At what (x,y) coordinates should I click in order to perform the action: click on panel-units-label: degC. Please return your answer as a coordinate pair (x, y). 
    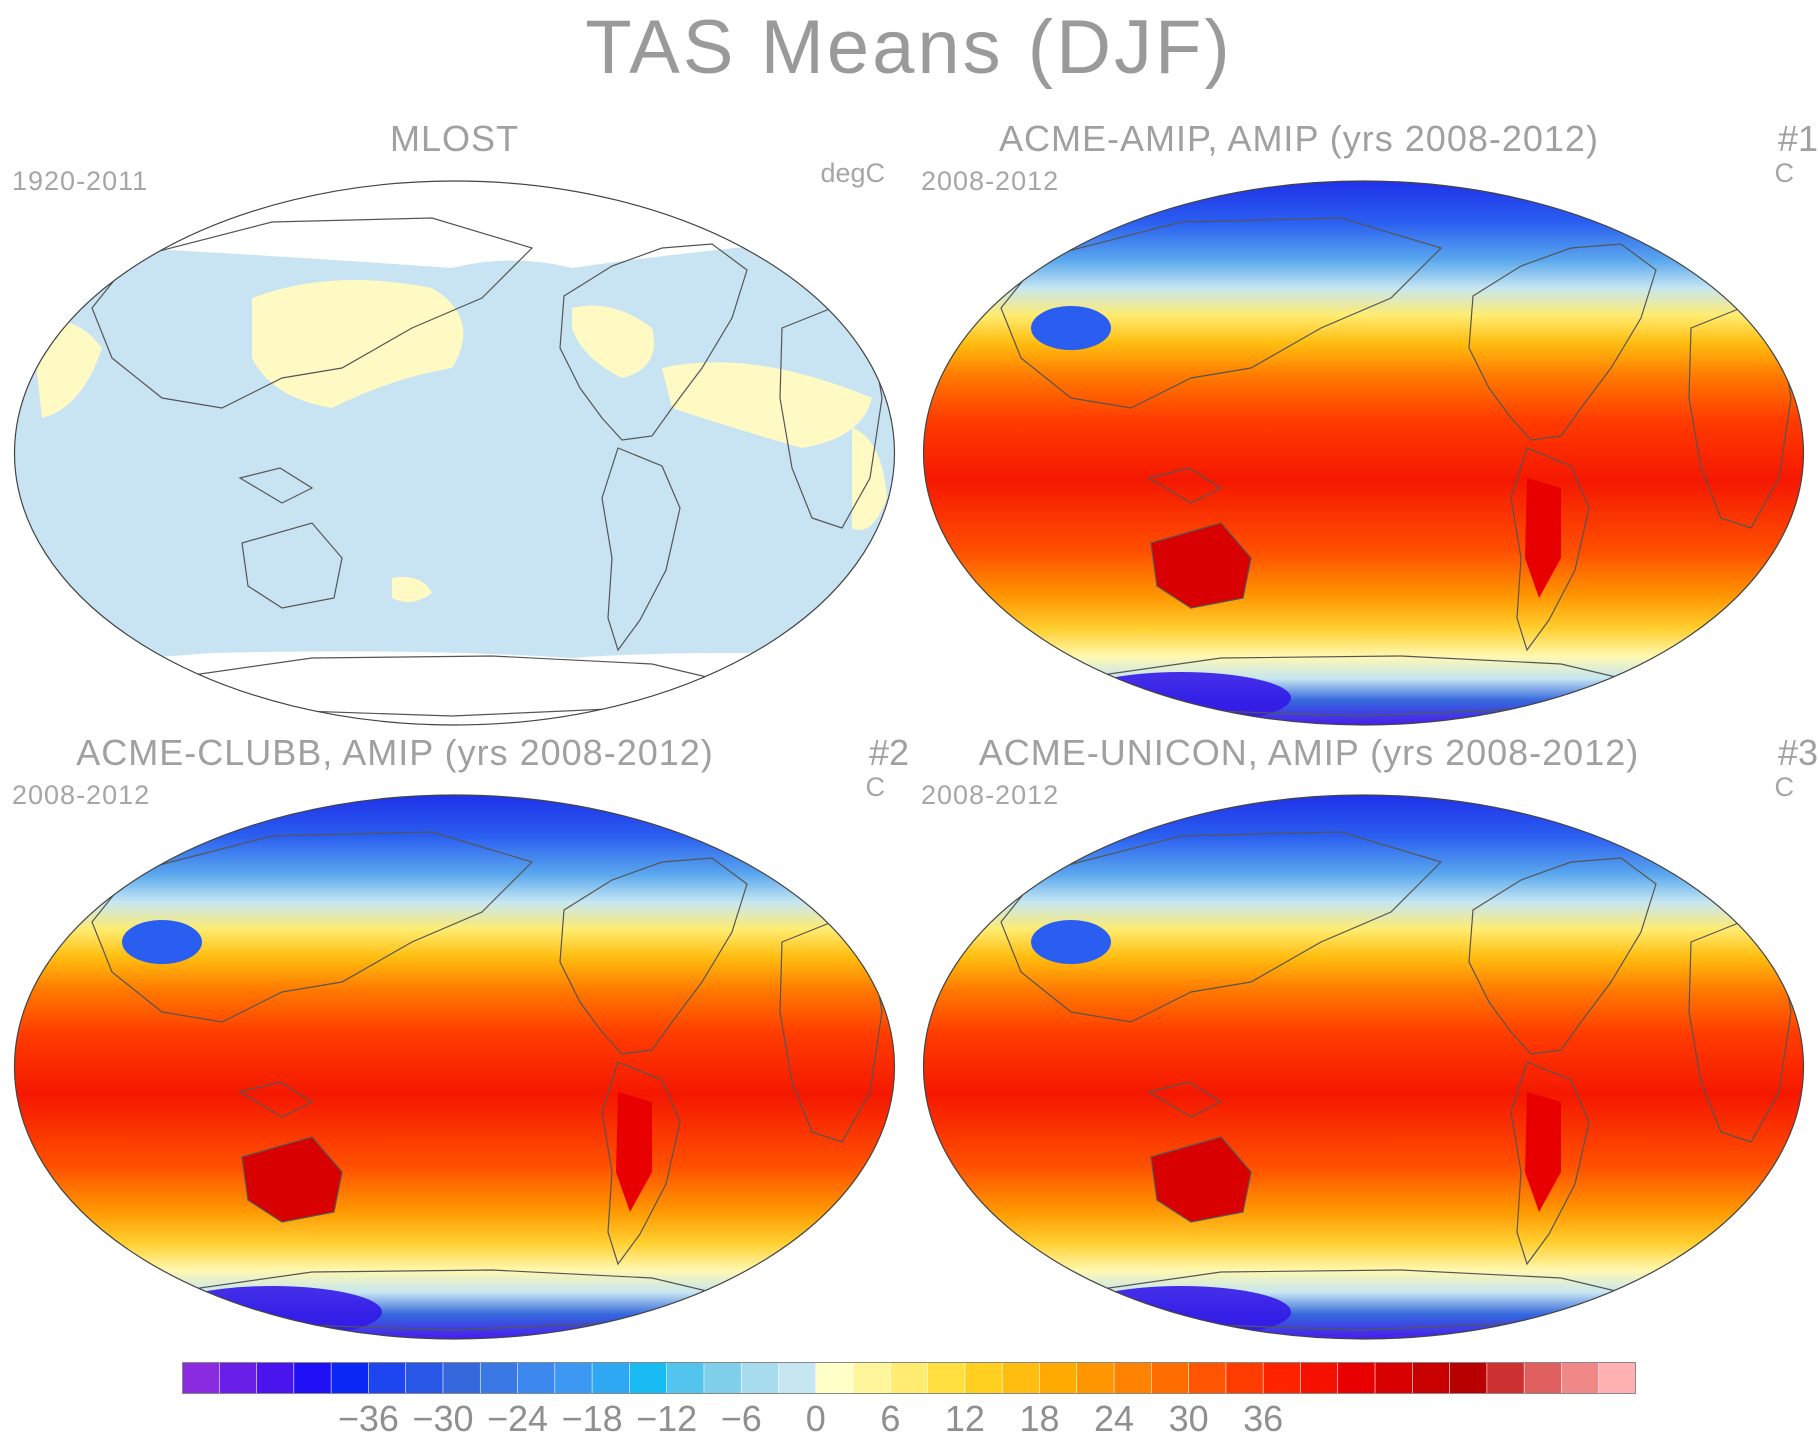
    Looking at the image, I should click on (852, 173).